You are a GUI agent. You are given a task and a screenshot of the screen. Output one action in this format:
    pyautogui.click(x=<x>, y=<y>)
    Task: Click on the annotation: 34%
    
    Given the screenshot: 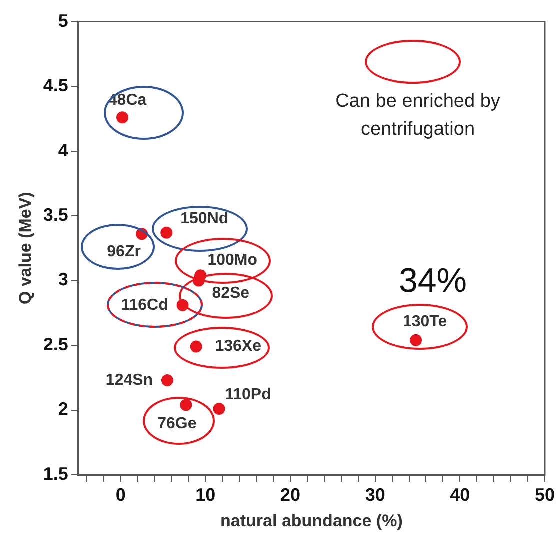 What is the action you would take?
    pyautogui.click(x=433, y=281)
    